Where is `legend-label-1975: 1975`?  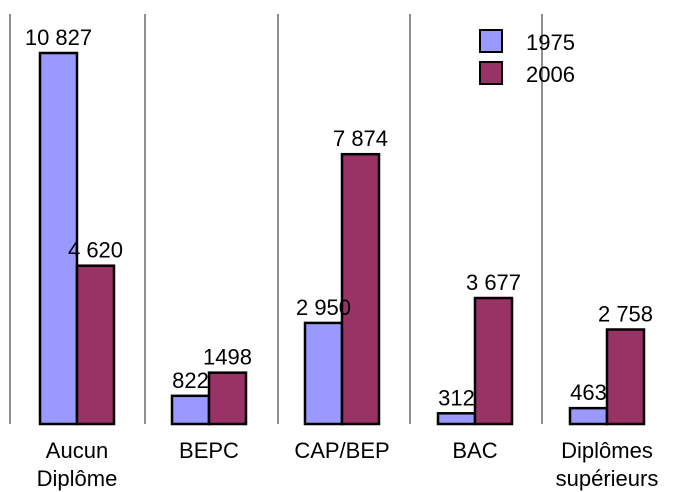 legend-label-1975: 1975 is located at coordinates (550, 42).